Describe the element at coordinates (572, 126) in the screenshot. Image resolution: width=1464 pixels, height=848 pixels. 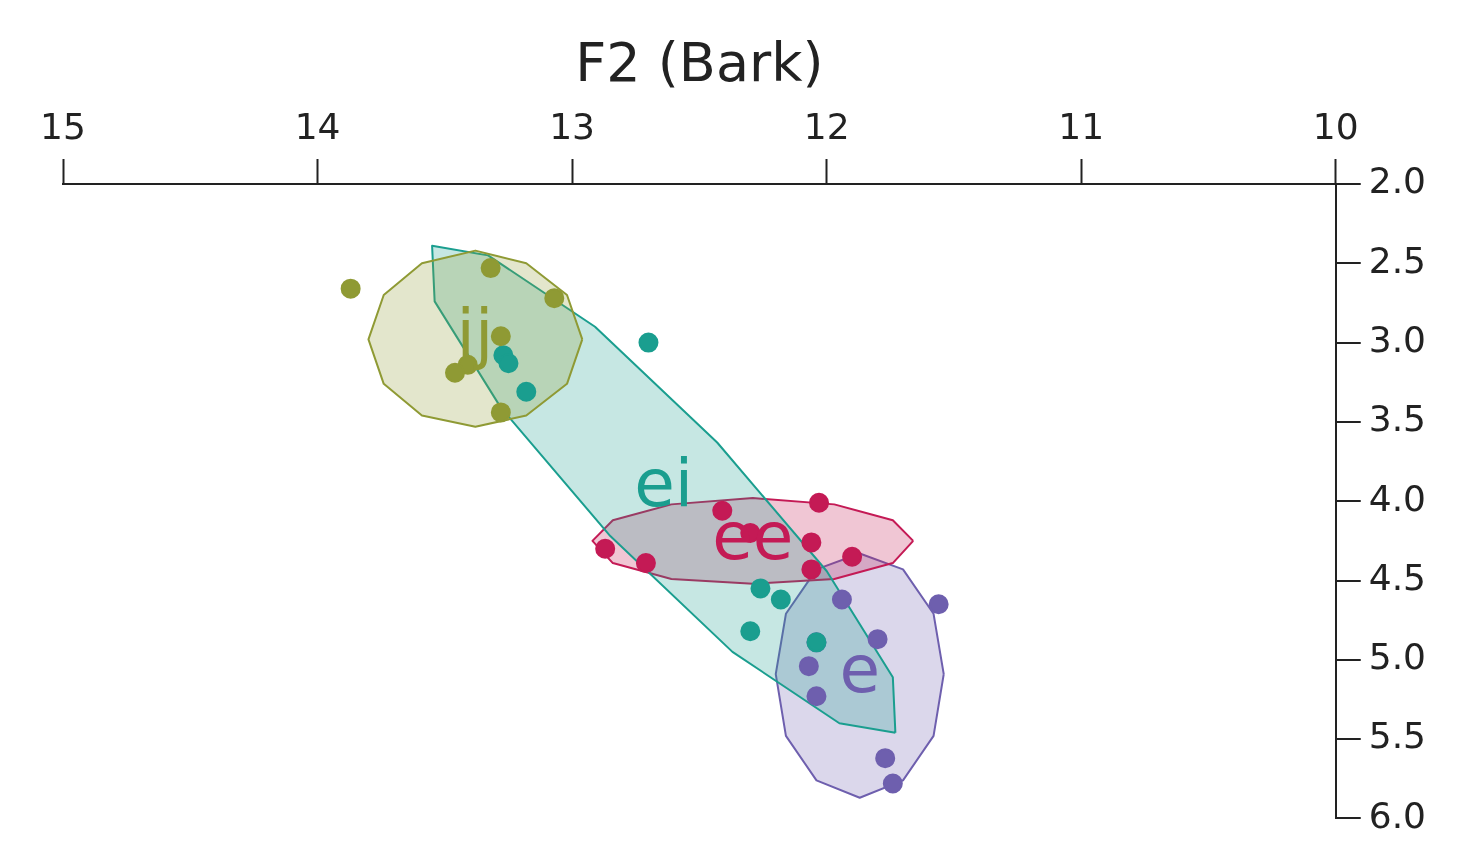
I see `x-tick-label: 13` at that location.